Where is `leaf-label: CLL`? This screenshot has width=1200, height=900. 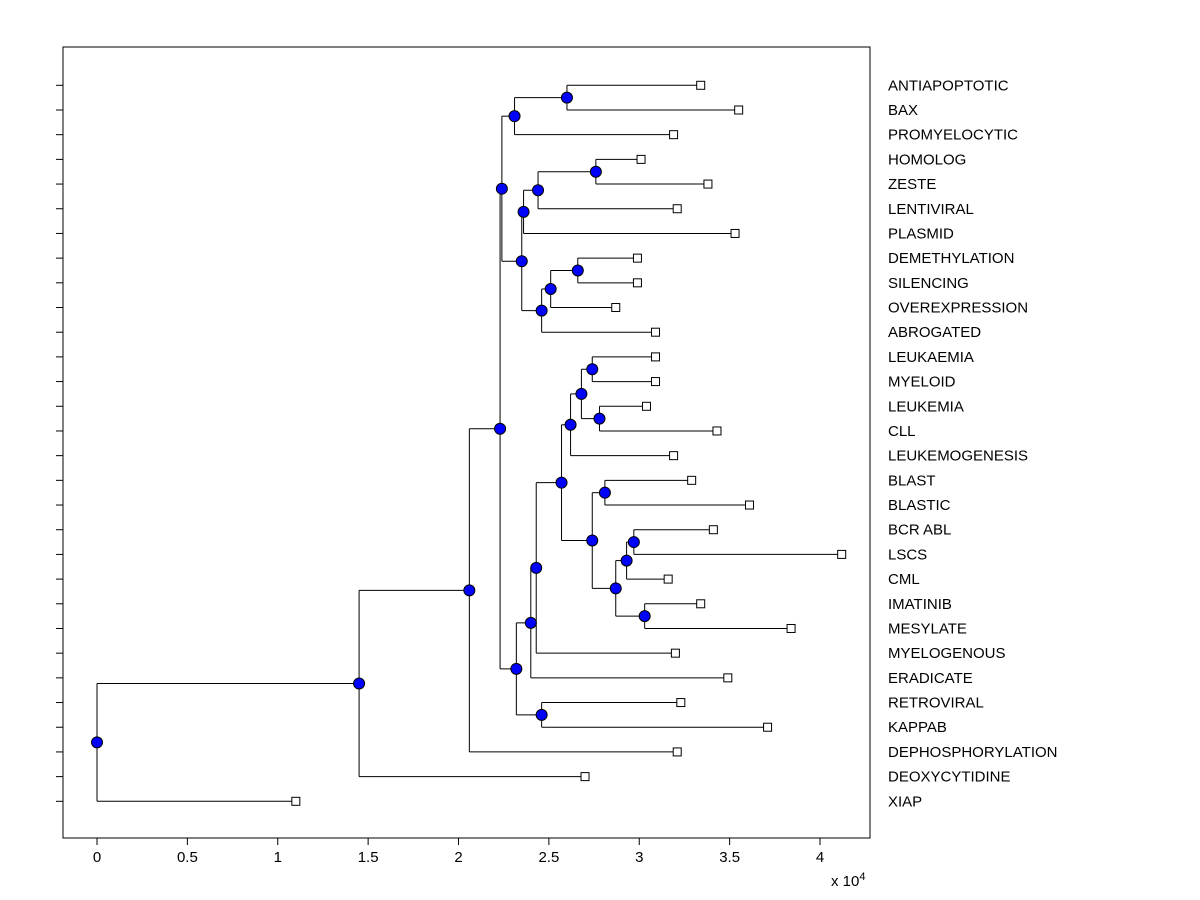
leaf-label: CLL is located at coordinates (902, 431).